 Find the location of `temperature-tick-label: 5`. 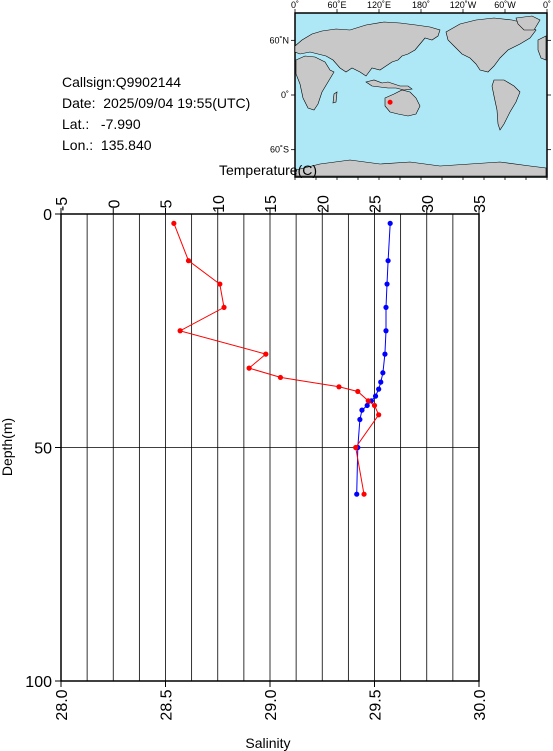

temperature-tick-label: 5 is located at coordinates (167, 203).